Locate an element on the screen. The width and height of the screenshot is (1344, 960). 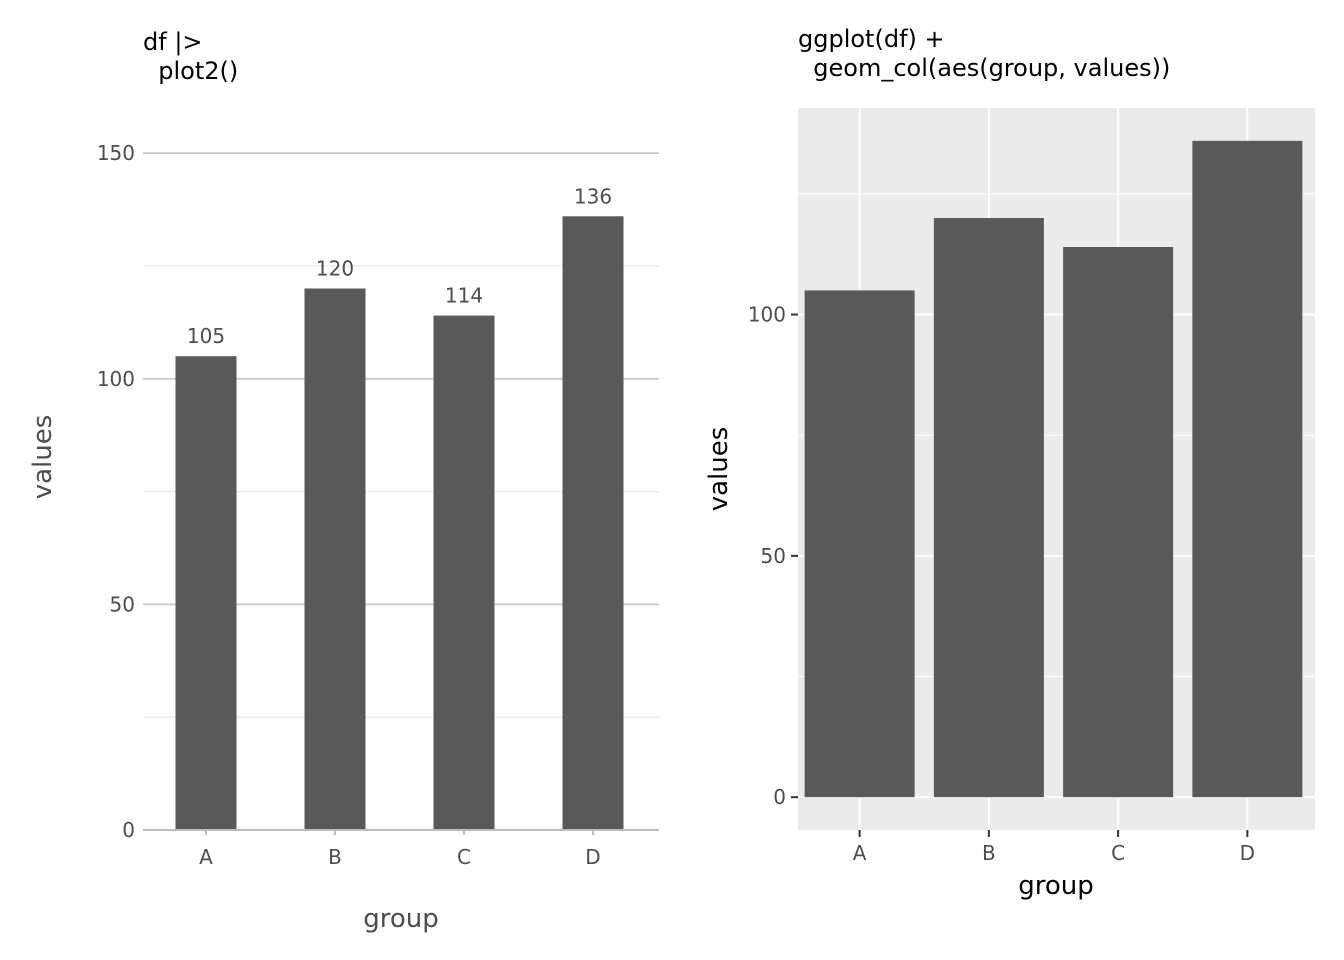
right-y-tick-label: 50 is located at coordinates (773, 556).